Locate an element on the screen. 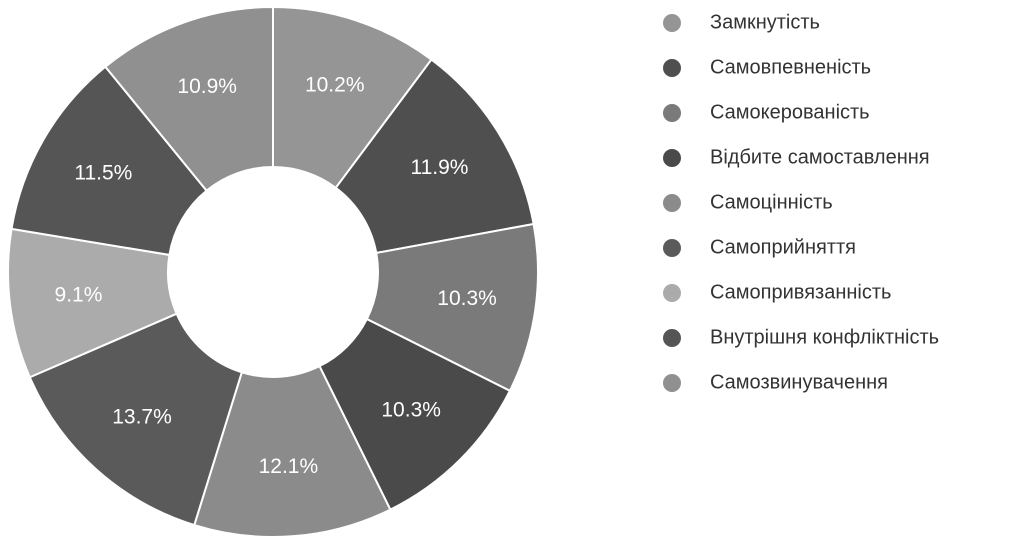 This screenshot has width=1033, height=541. legend-text: Самокерованість is located at coordinates (790, 112).